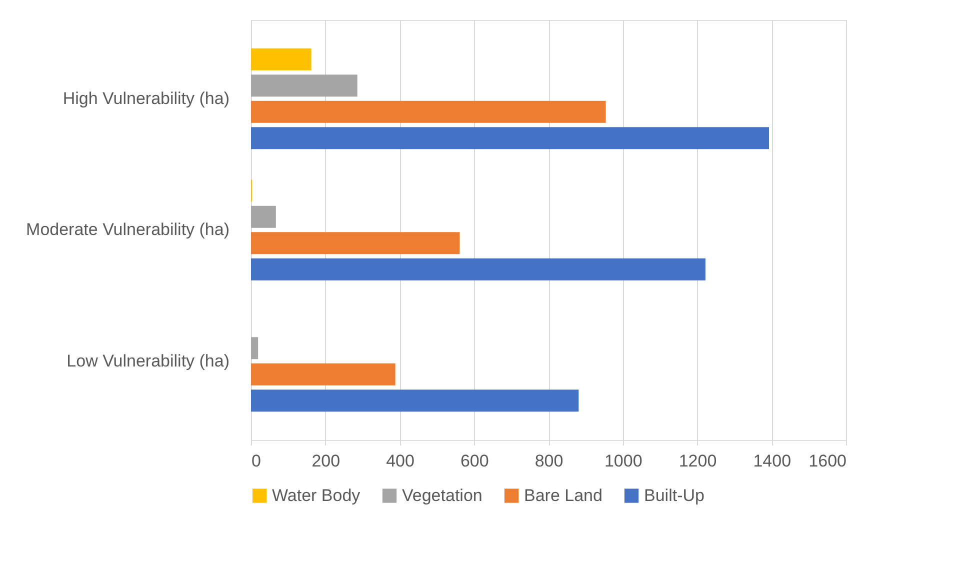  Describe the element at coordinates (827, 461) in the screenshot. I see `x-tick-label: 1600` at that location.